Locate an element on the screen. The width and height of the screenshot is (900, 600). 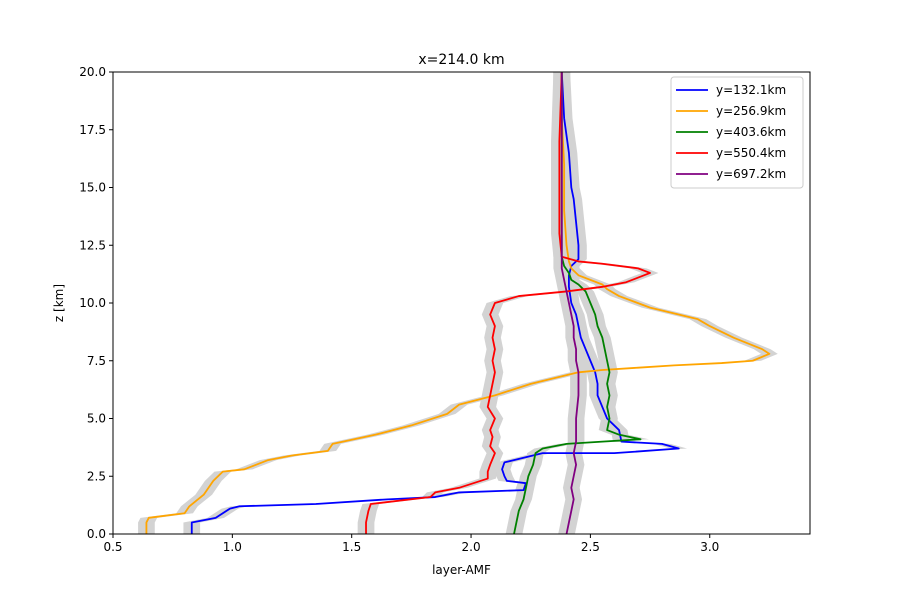
y-tick-label: 7.5 is located at coordinates (96, 361).